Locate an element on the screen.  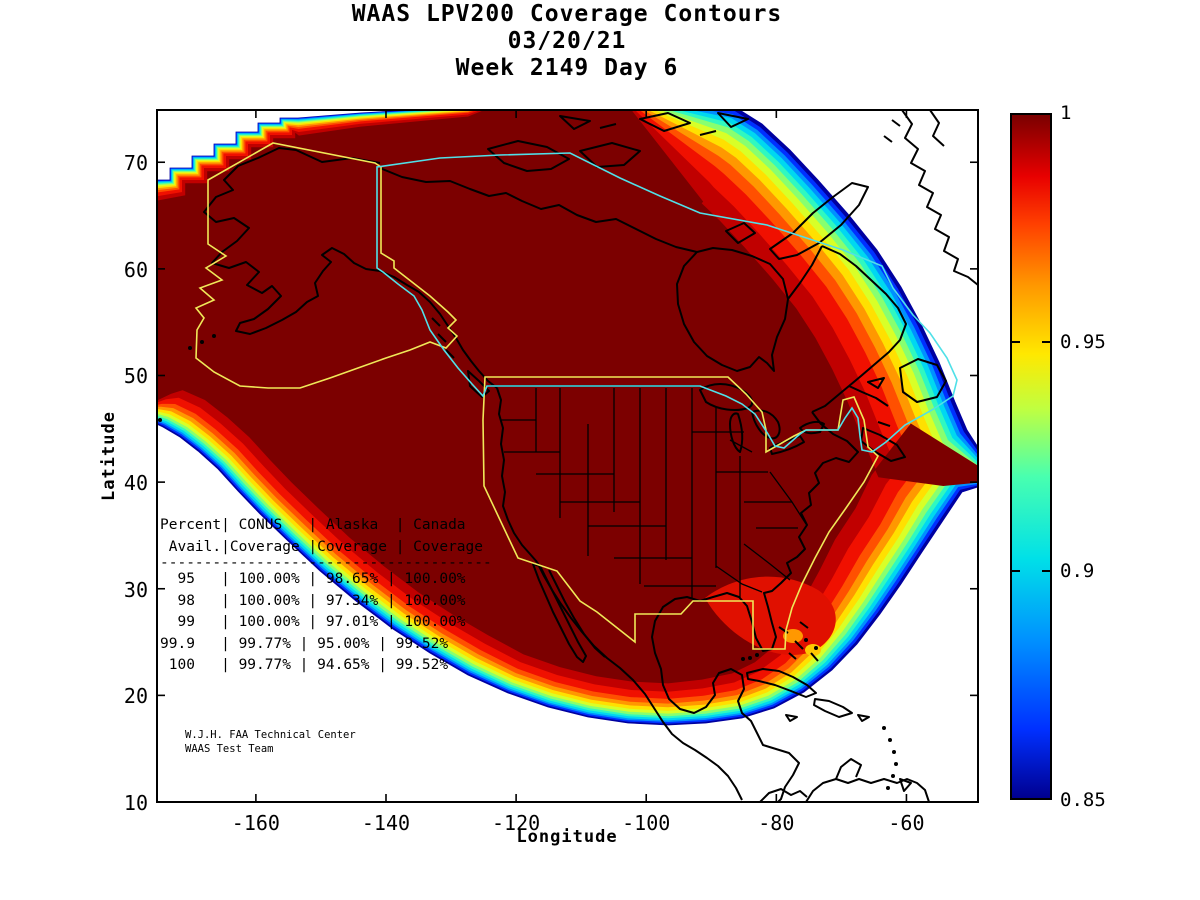
credit-line-1: W.J.H. FAA Technical Center is located at coordinates (270, 735).